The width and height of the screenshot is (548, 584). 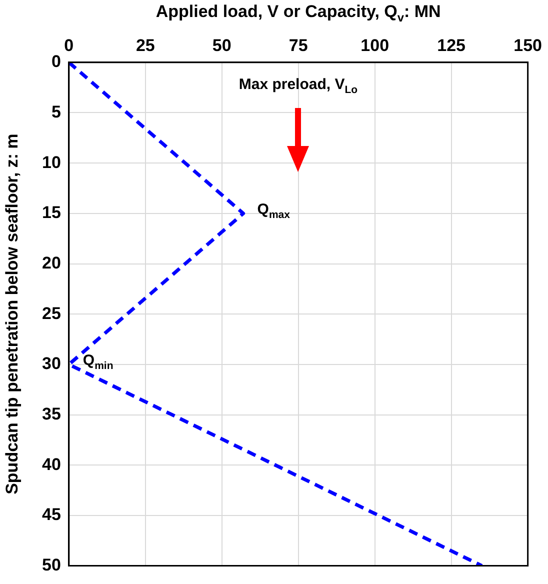 I want to click on y-axis-title: Spudcan tip penetration below seafloor, z: m, so click(x=12, y=314).